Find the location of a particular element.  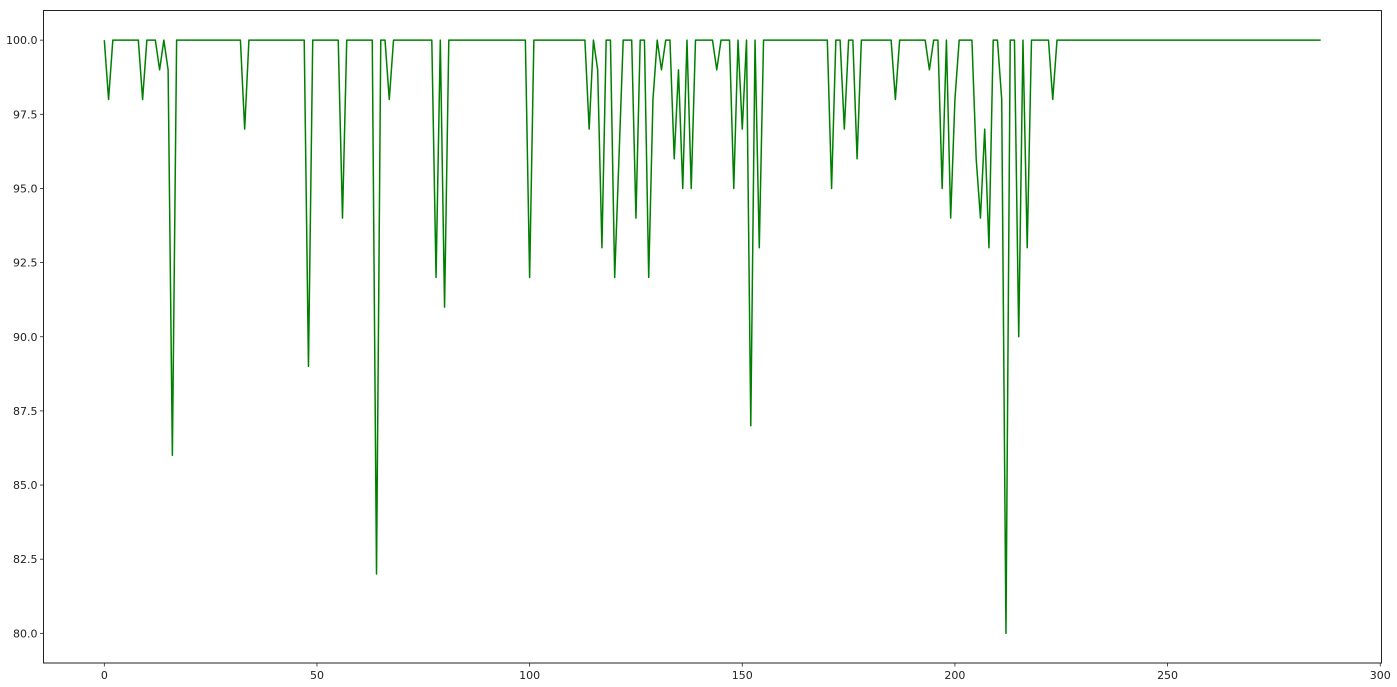

y-tick-label: 82.5 is located at coordinates (25, 559).